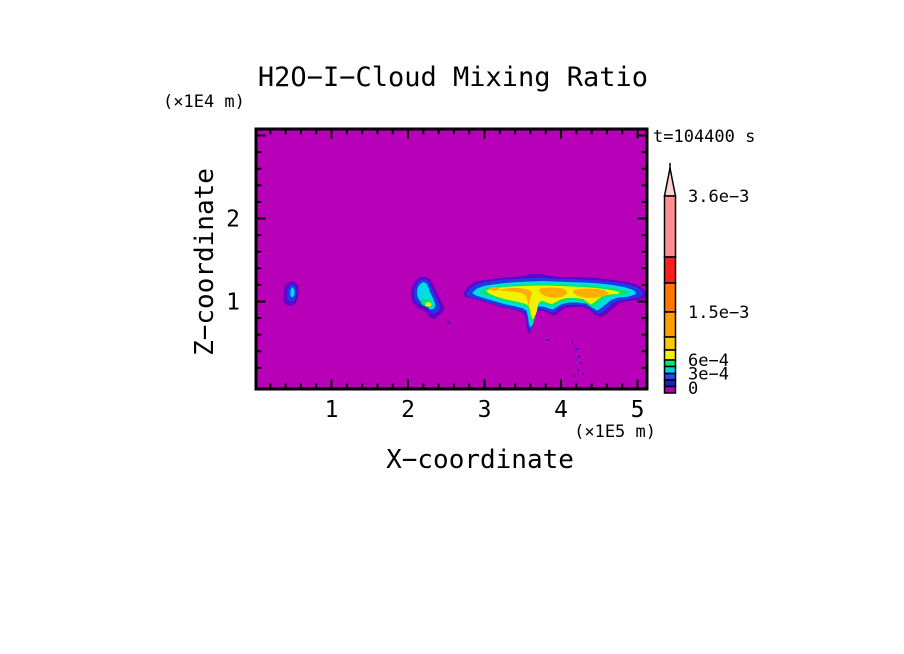 The height and width of the screenshot is (654, 904). Describe the element at coordinates (704, 137) in the screenshot. I see `time-annotation: t=104400 s` at that location.